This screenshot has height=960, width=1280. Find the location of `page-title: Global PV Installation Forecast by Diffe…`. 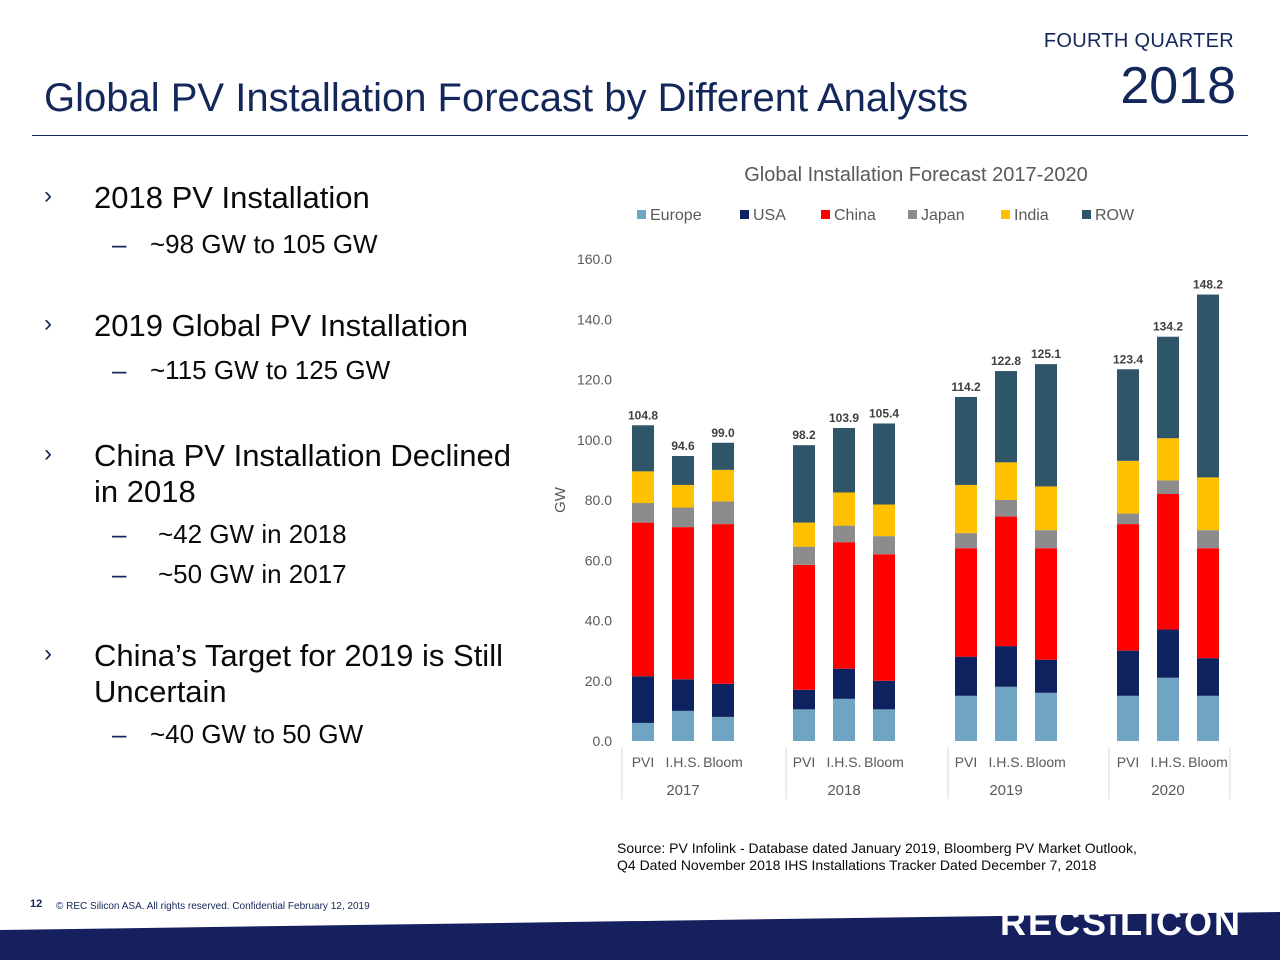

page-title: Global PV Installation Forecast by Diffe… is located at coordinates (506, 98).